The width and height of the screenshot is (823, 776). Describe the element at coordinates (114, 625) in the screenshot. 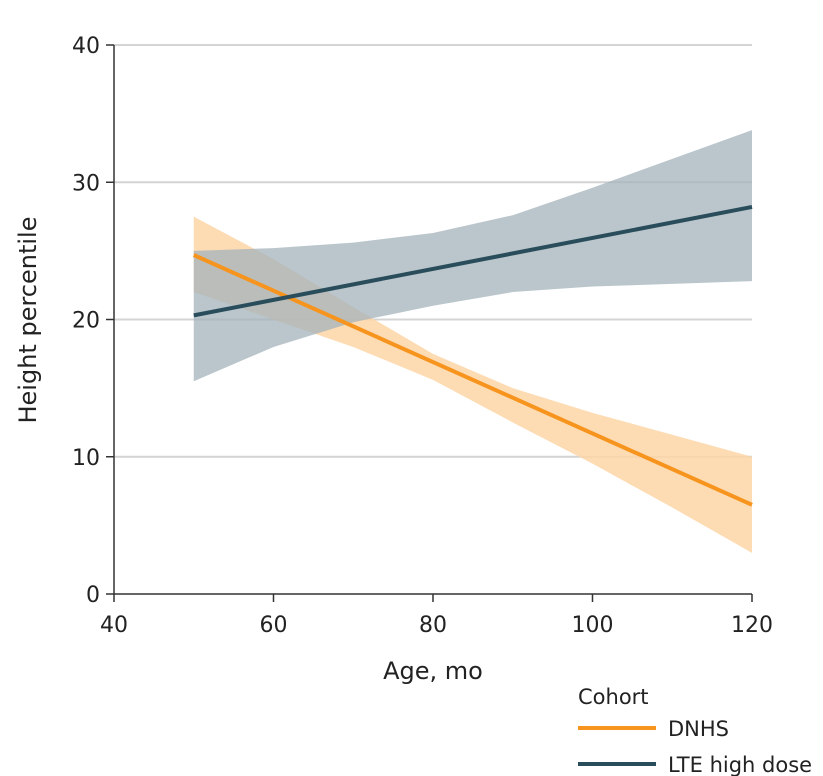

I see `x-tick-label-40: 40` at that location.